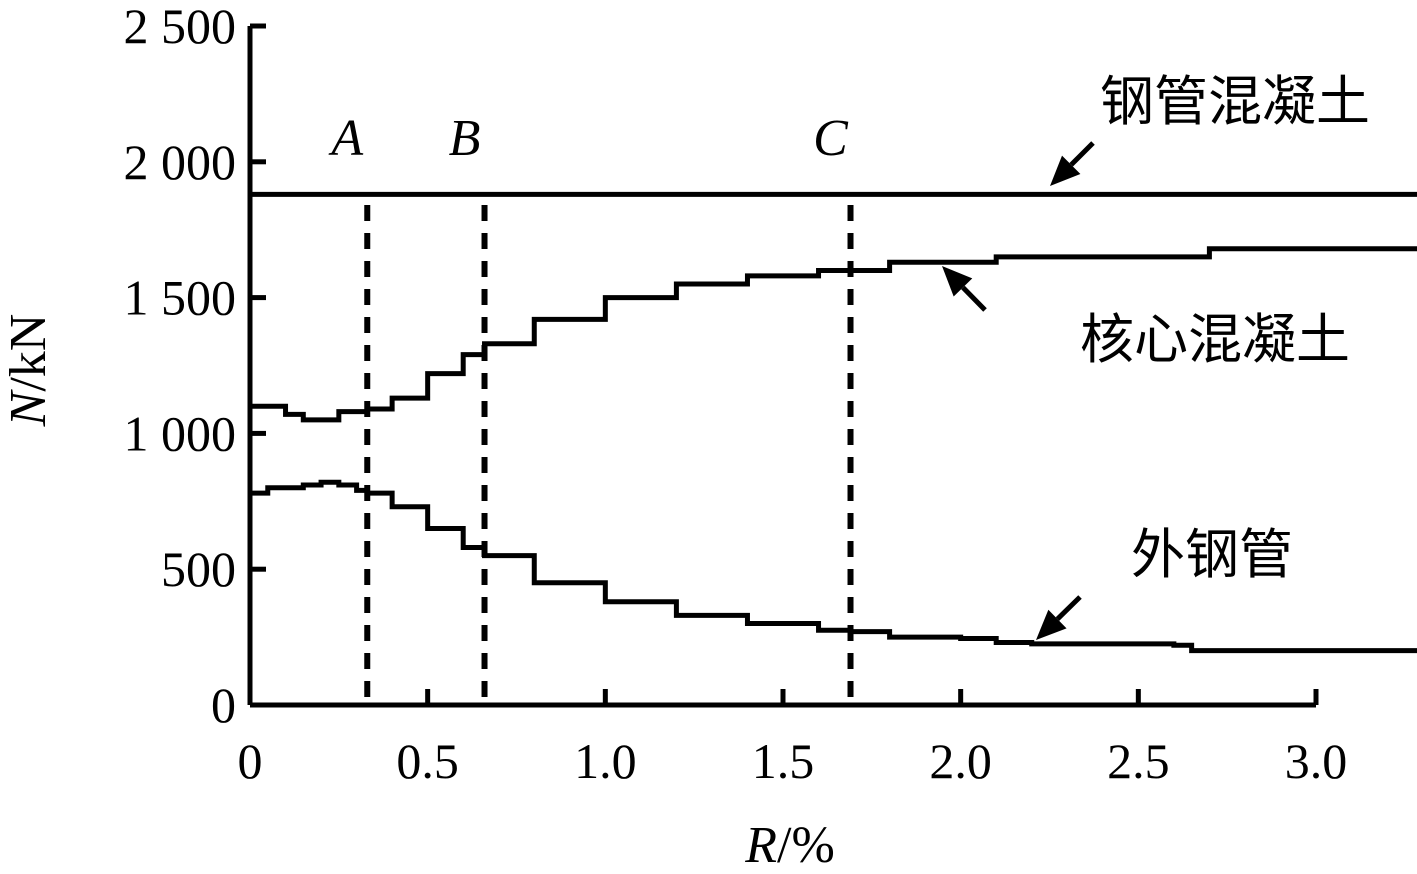  What do you see at coordinates (198, 569) in the screenshot?
I see `y-tick-label: 500` at bounding box center [198, 569].